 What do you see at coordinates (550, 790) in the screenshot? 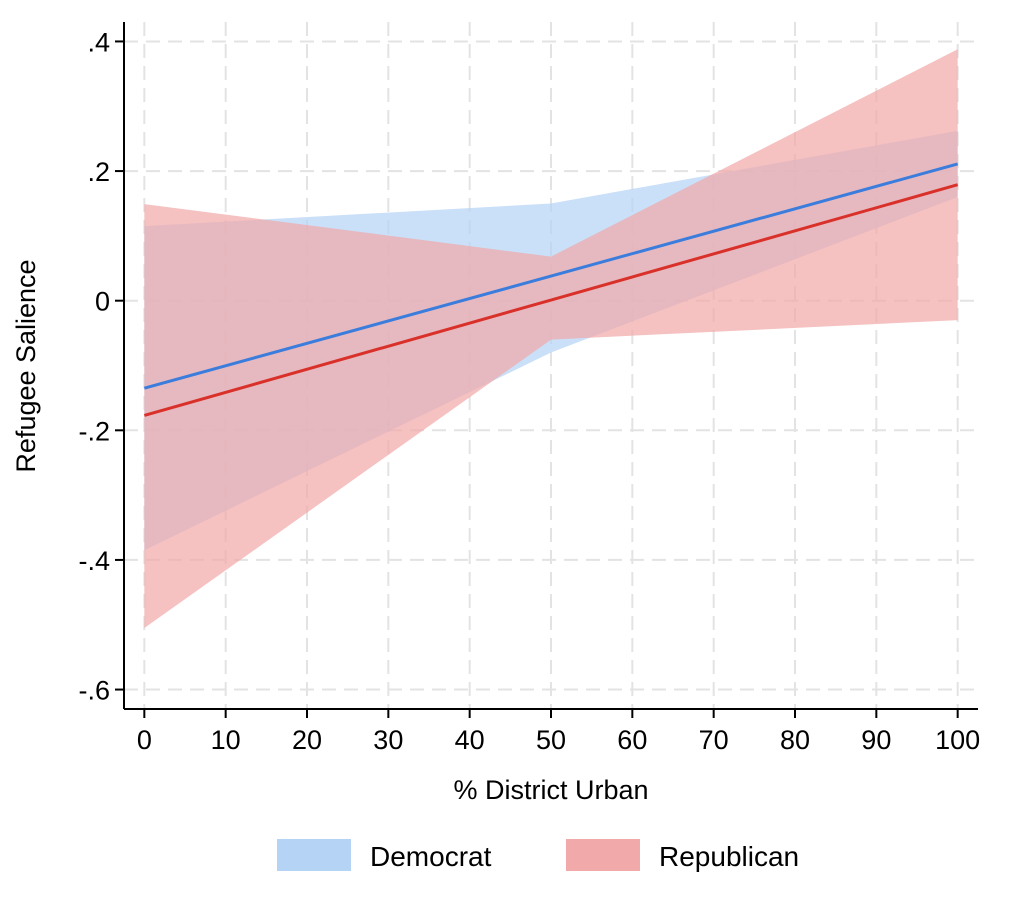
I see `x-axis-title: % District Urban` at bounding box center [550, 790].